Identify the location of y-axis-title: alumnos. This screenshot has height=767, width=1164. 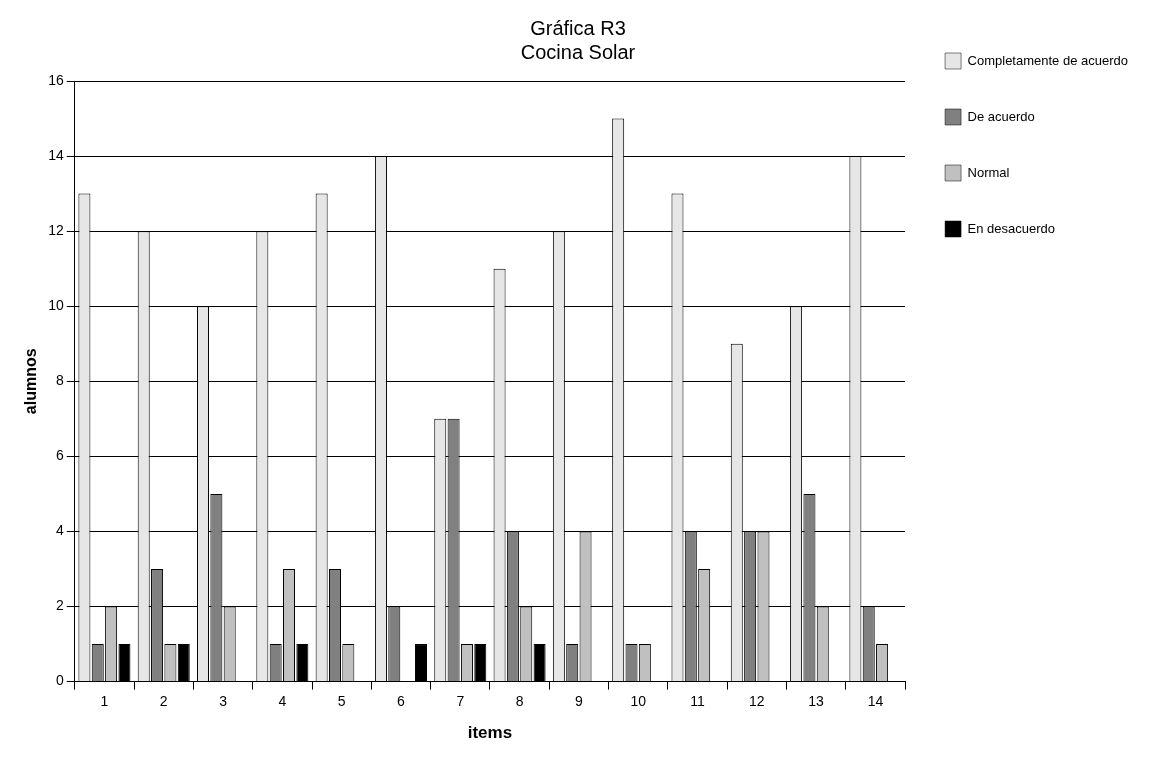
(31, 381).